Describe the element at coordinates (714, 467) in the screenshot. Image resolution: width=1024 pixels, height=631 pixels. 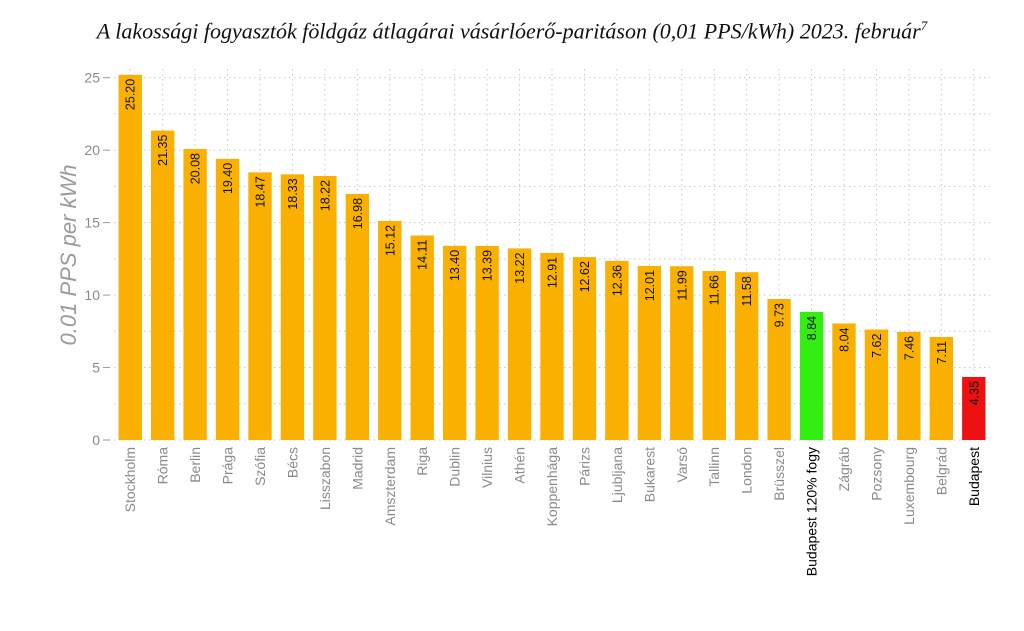
I see `x-tick-label: Tallinn` at that location.